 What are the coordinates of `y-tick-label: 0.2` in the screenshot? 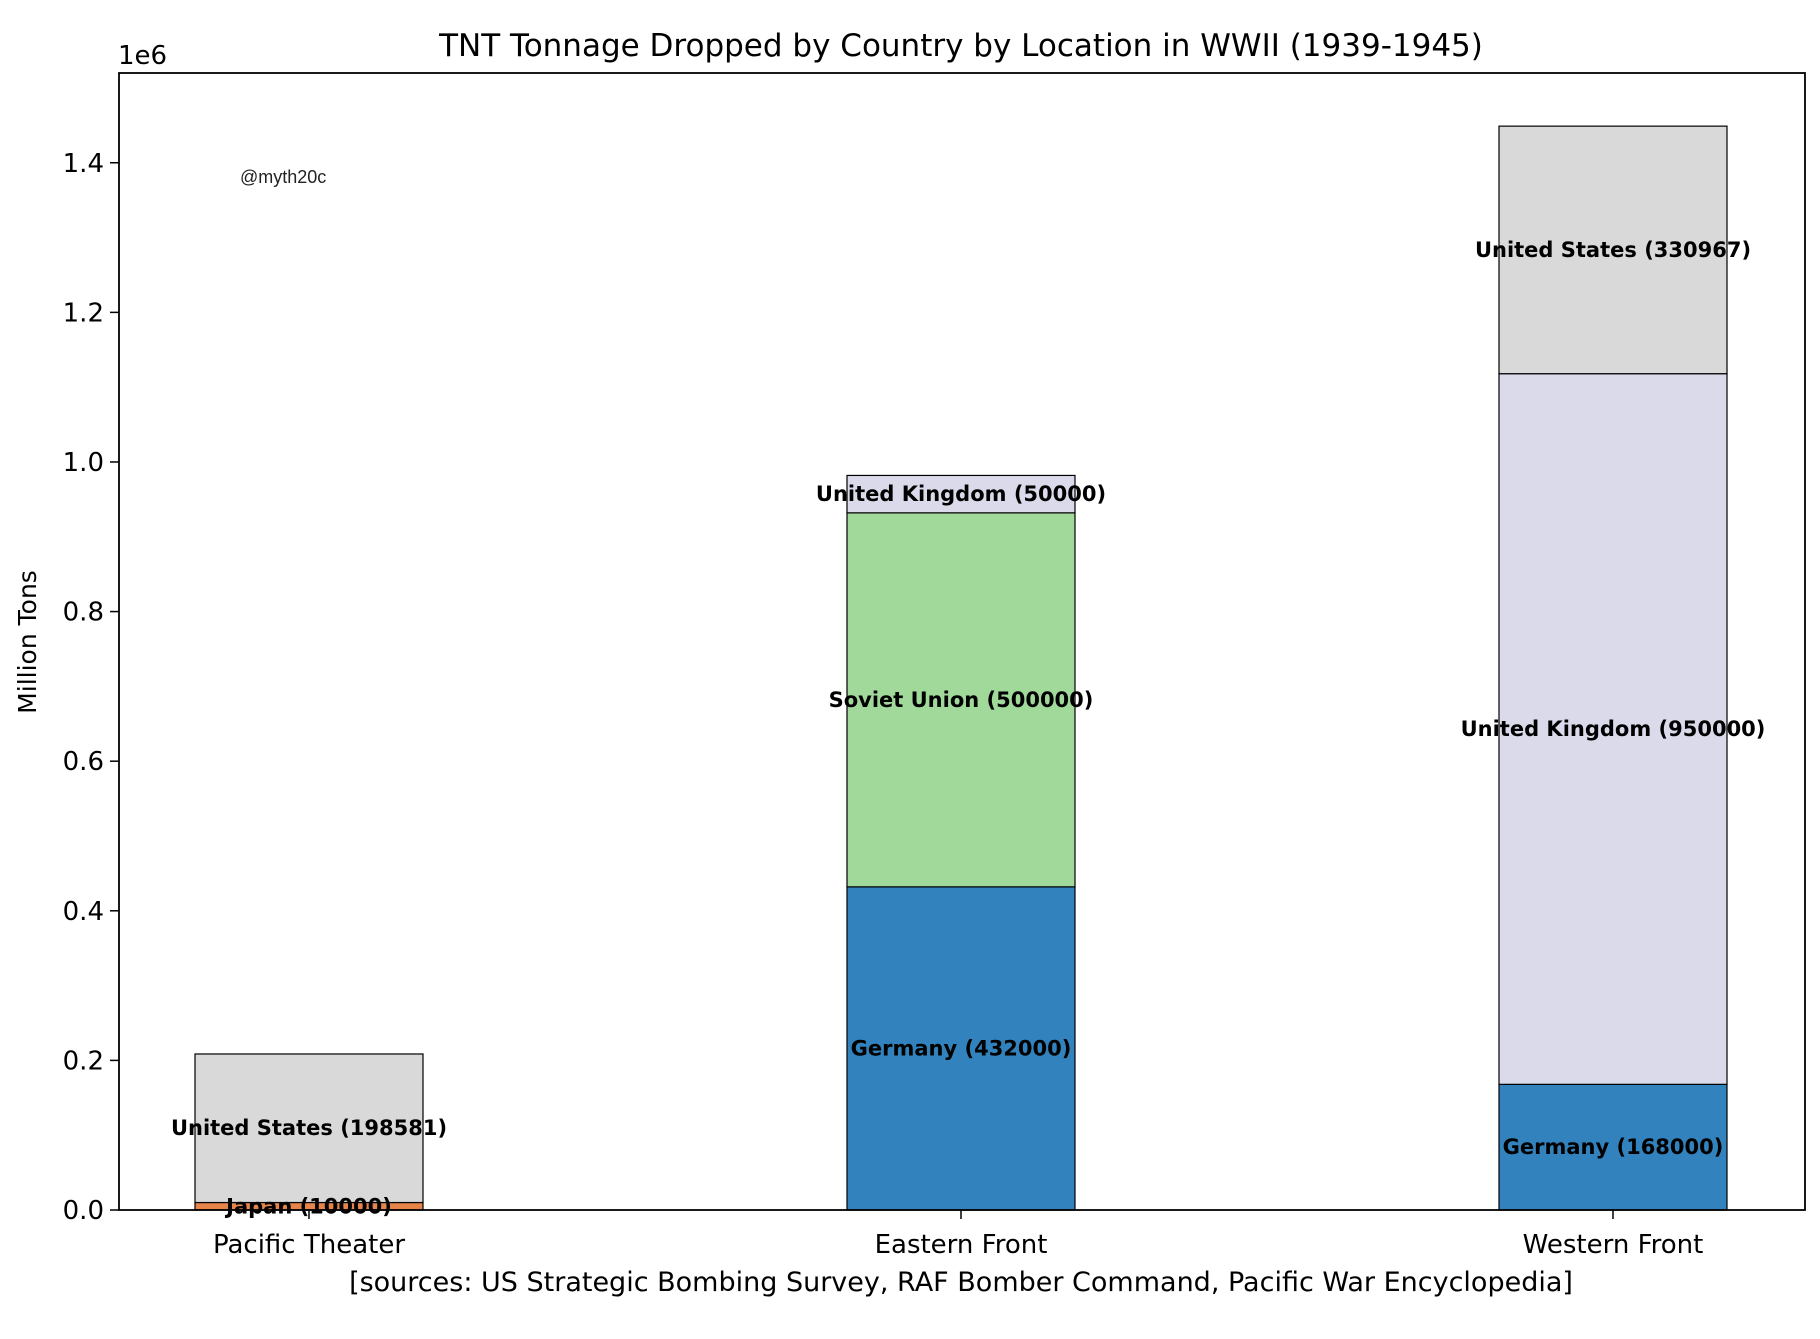 It's located at (83, 1061).